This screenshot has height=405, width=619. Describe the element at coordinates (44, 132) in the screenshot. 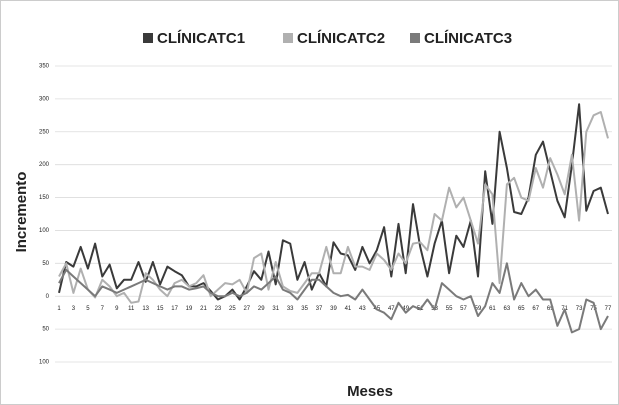

I see `y-tick-label: 250` at that location.